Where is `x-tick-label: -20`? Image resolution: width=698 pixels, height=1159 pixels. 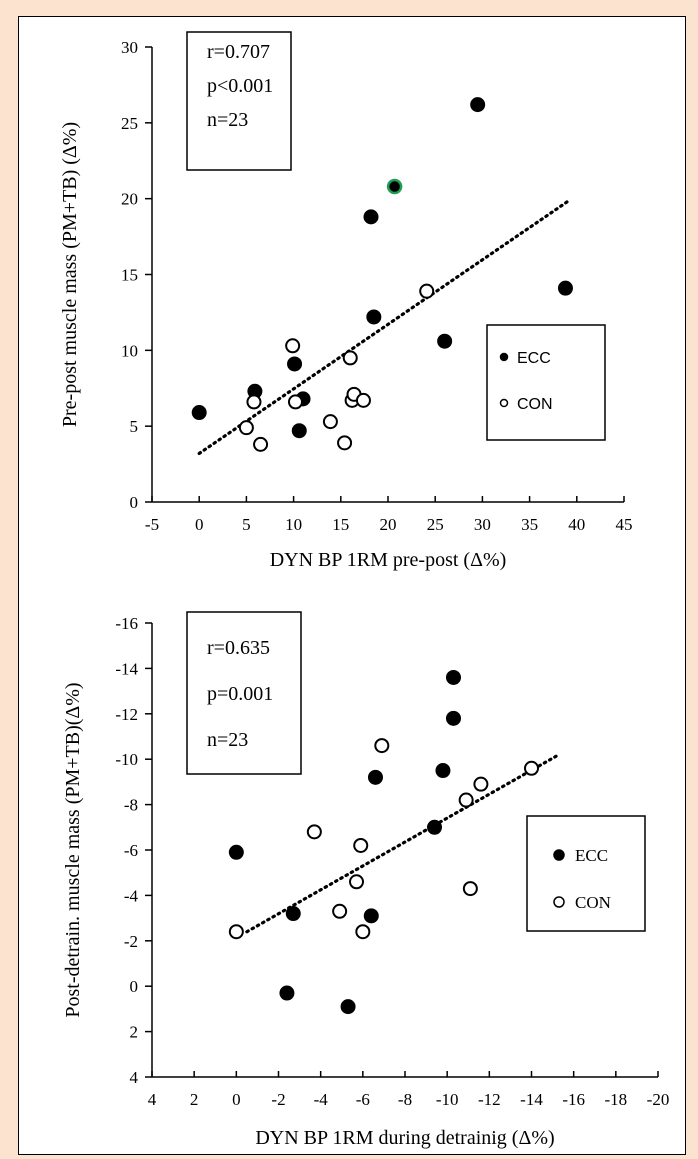 x-tick-label: -20 is located at coordinates (658, 1099).